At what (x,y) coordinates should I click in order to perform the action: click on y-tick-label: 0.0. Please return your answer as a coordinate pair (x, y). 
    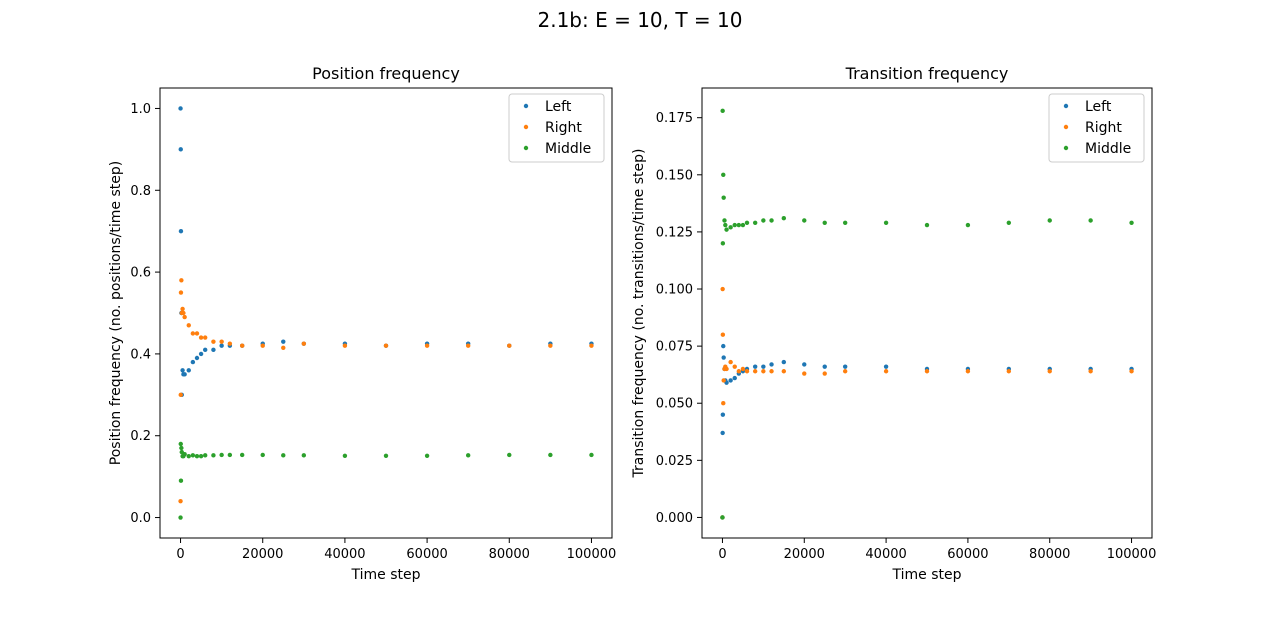
    Looking at the image, I should click on (140, 518).